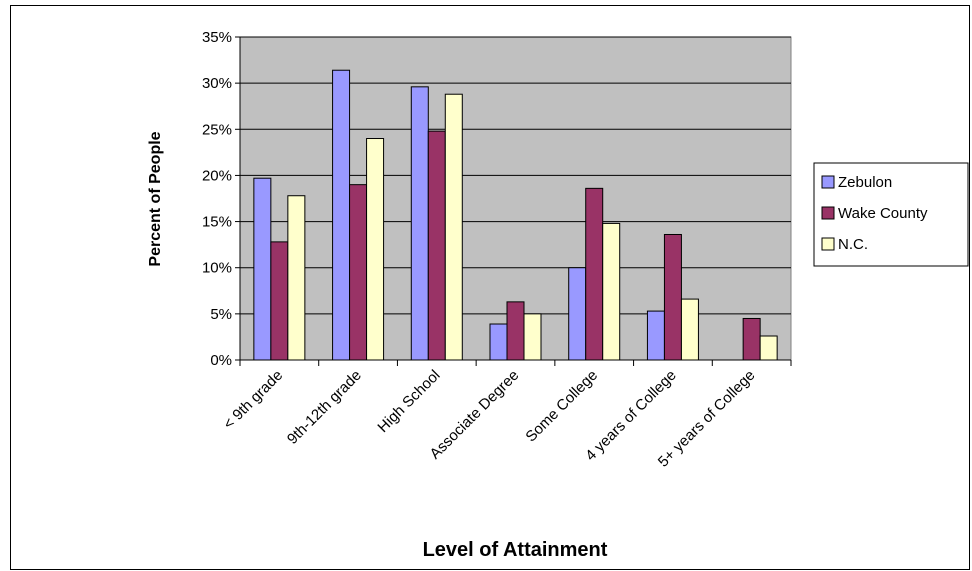 The height and width of the screenshot is (571, 972). What do you see at coordinates (221, 199) in the screenshot?
I see `y-axis-ticks: 0% 5% 10% 15% 20% 25% 30% 35%` at bounding box center [221, 199].